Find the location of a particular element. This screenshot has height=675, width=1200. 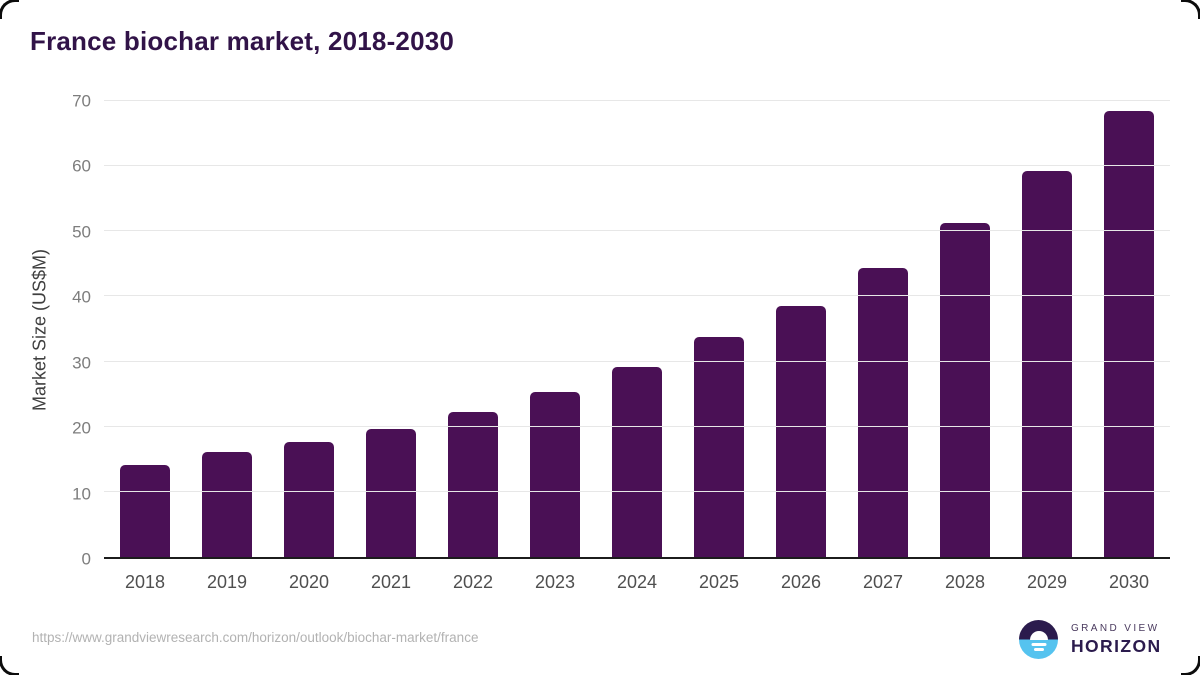

bar-2019 is located at coordinates (227, 504).